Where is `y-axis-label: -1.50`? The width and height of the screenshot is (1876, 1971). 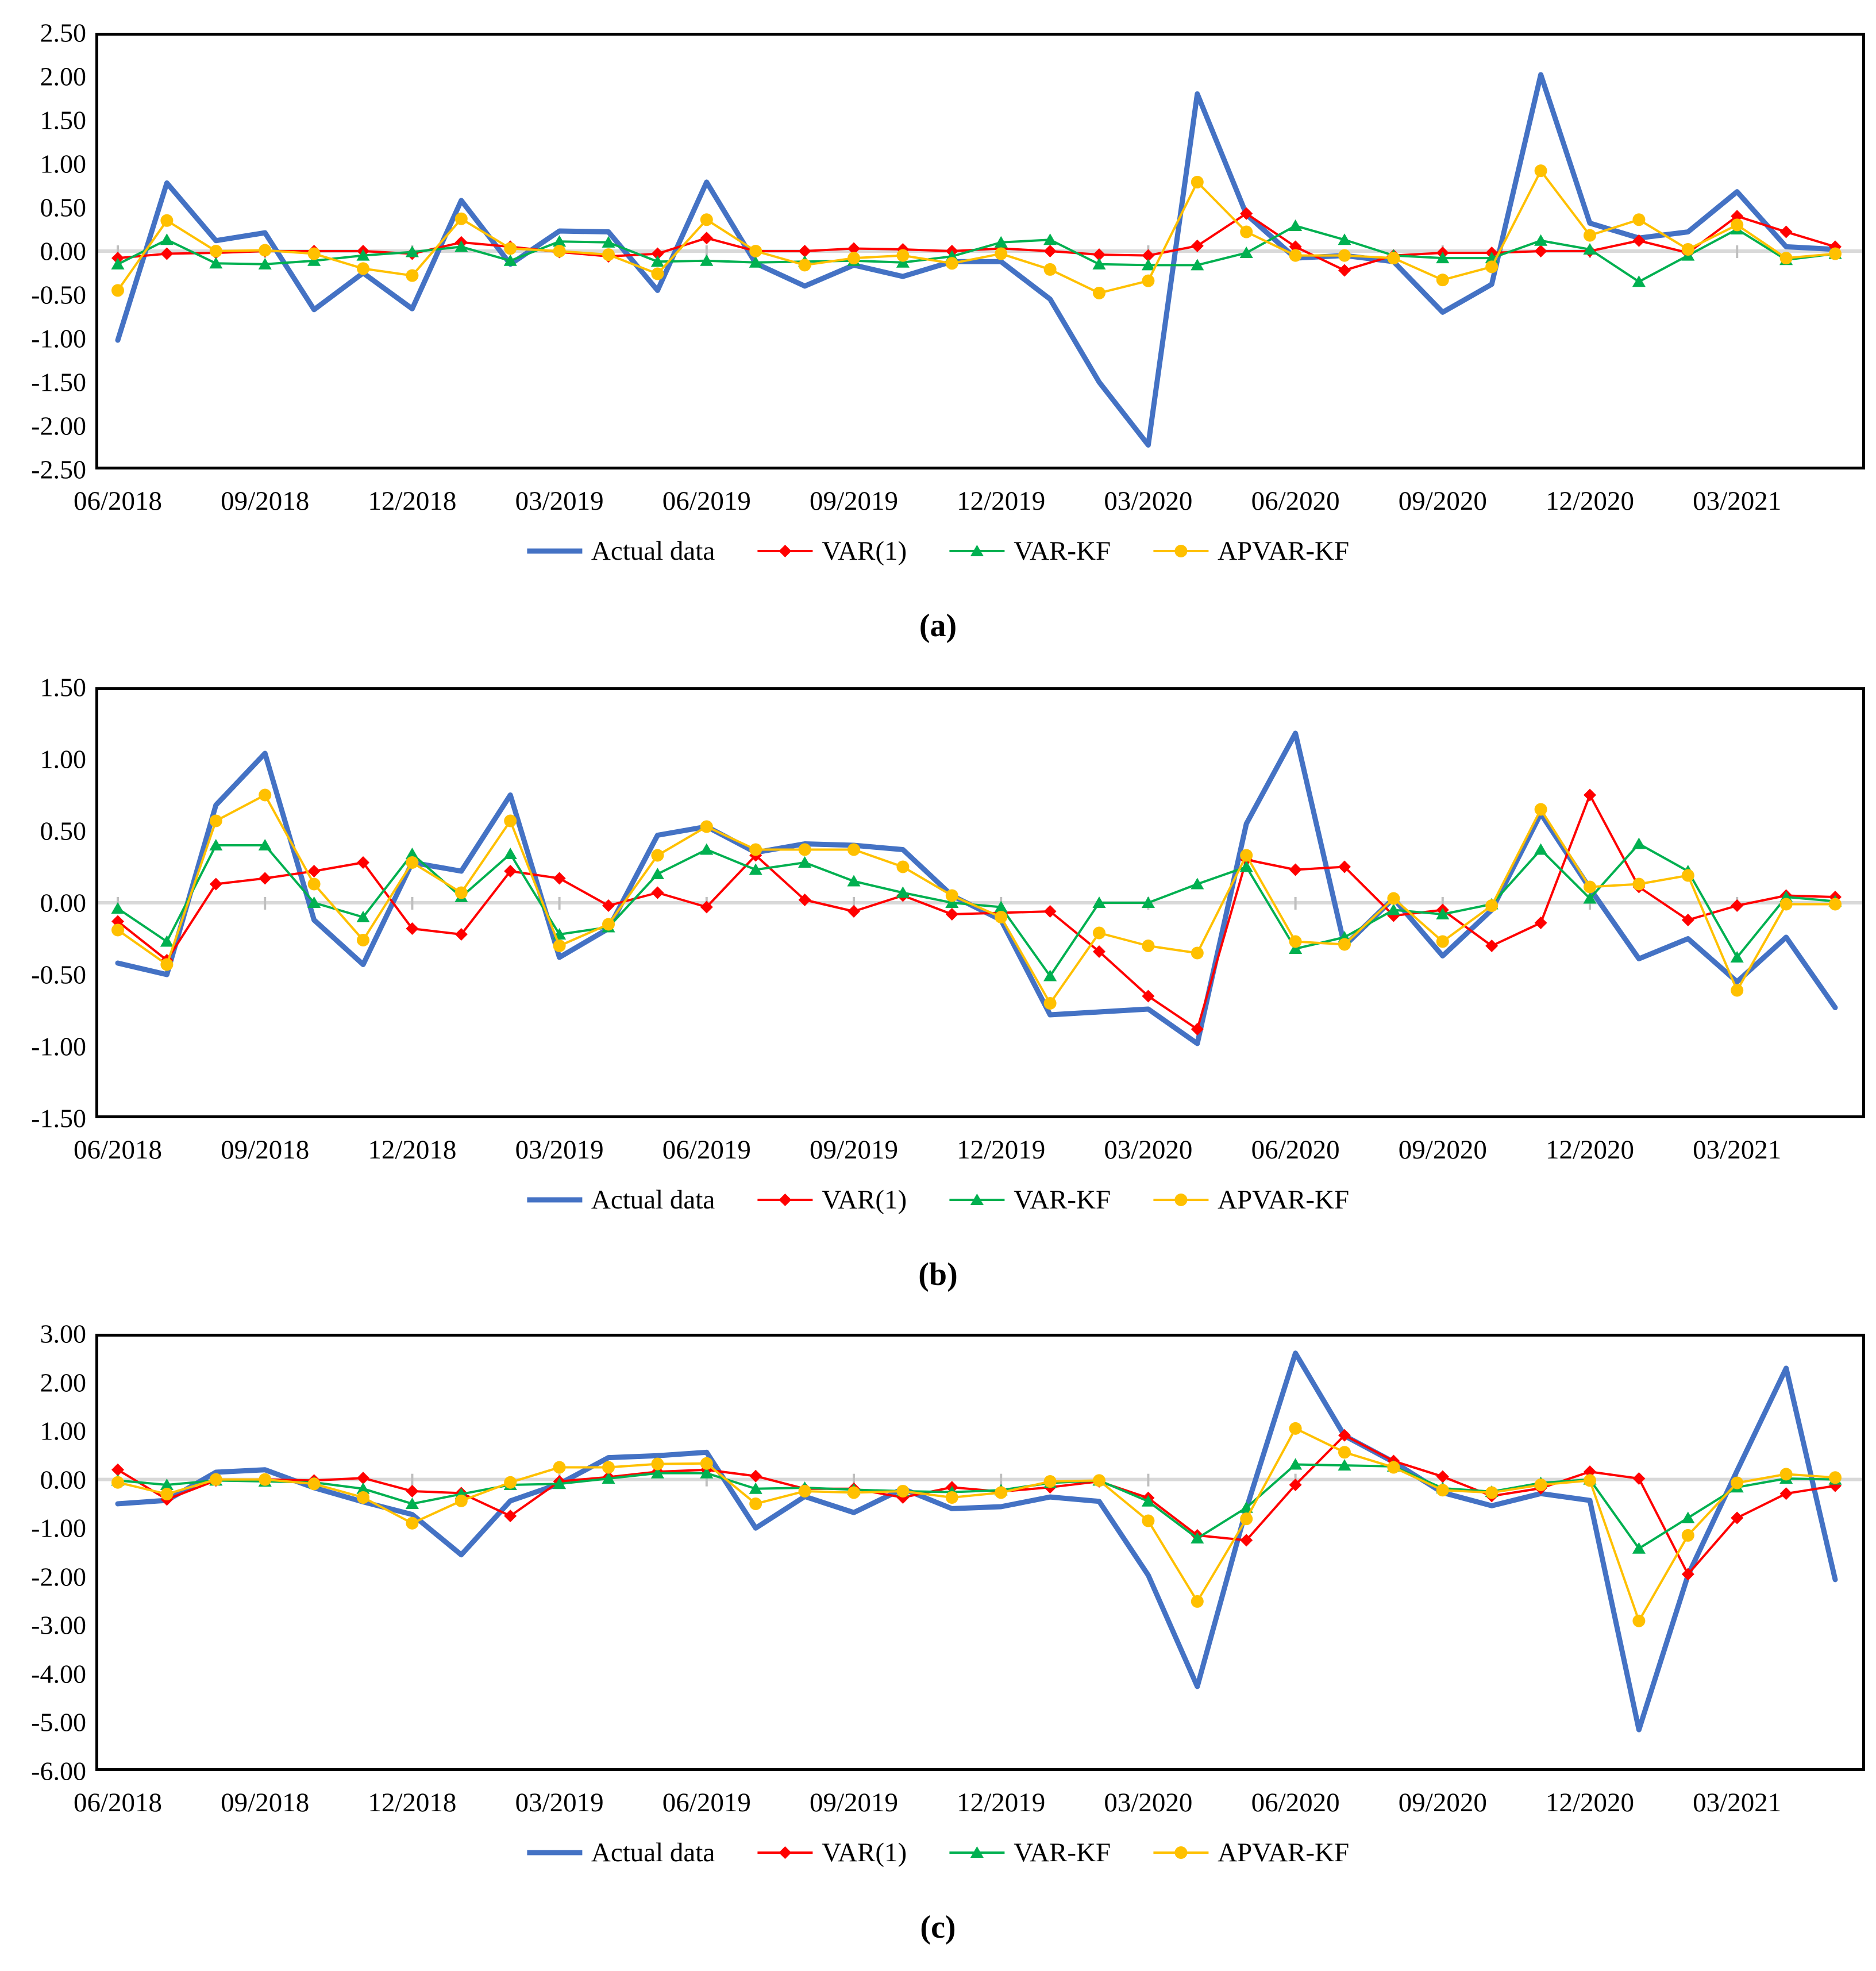
y-axis-label: -1.50 is located at coordinates (58, 1118).